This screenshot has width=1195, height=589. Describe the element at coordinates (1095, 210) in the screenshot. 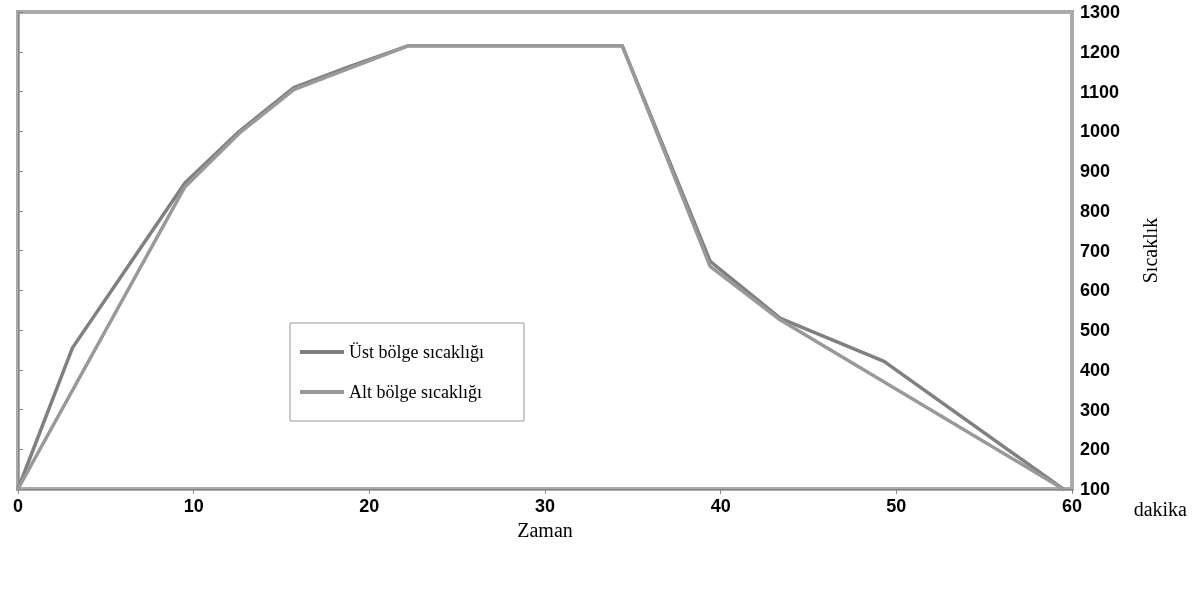

I see `y-tick-label: 800` at that location.